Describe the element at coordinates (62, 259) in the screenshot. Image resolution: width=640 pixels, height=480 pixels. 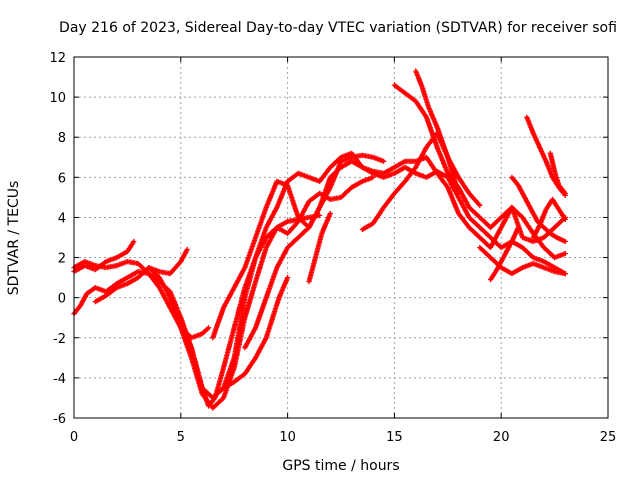
I see `y-tick-label: 2` at that location.